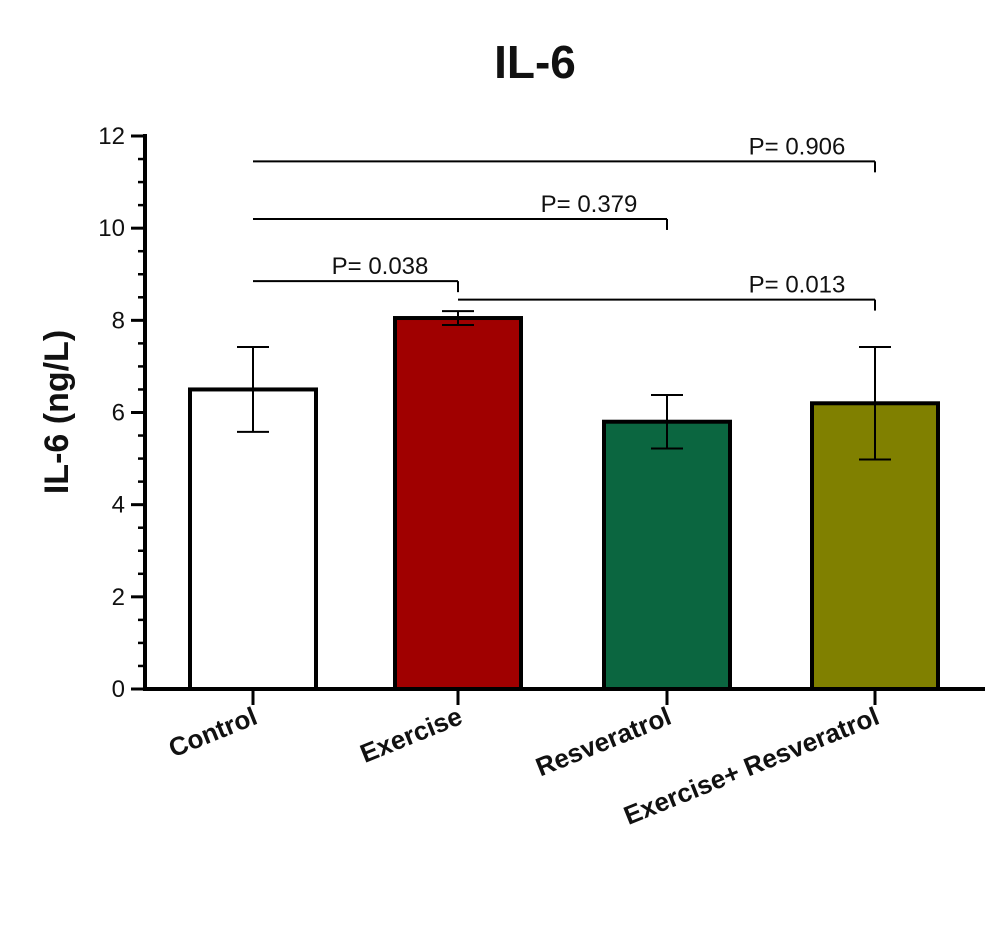  I want to click on p-value-label: P= 0.013, so click(797, 285).